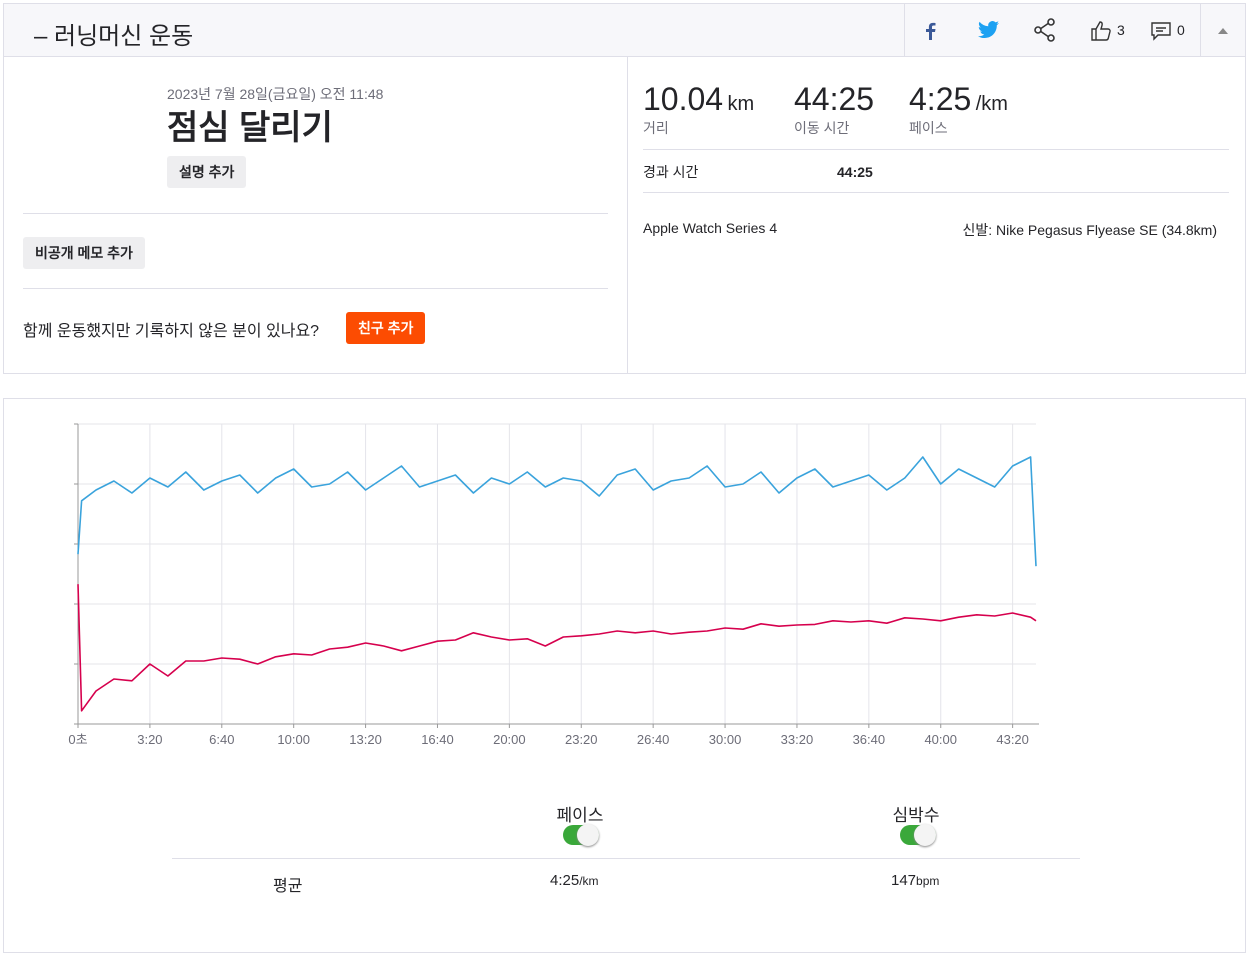 The height and width of the screenshot is (955, 1250). What do you see at coordinates (1045, 30) in the screenshot?
I see `share` at bounding box center [1045, 30].